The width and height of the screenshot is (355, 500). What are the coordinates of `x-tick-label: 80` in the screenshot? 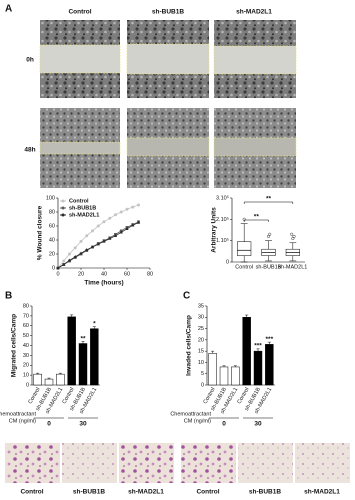 It's located at (150, 274).